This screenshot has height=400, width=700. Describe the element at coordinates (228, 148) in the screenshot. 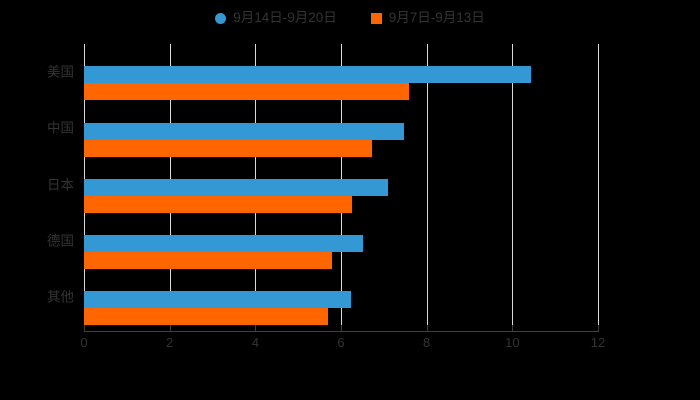

I see `bar-中国-series-1` at that location.